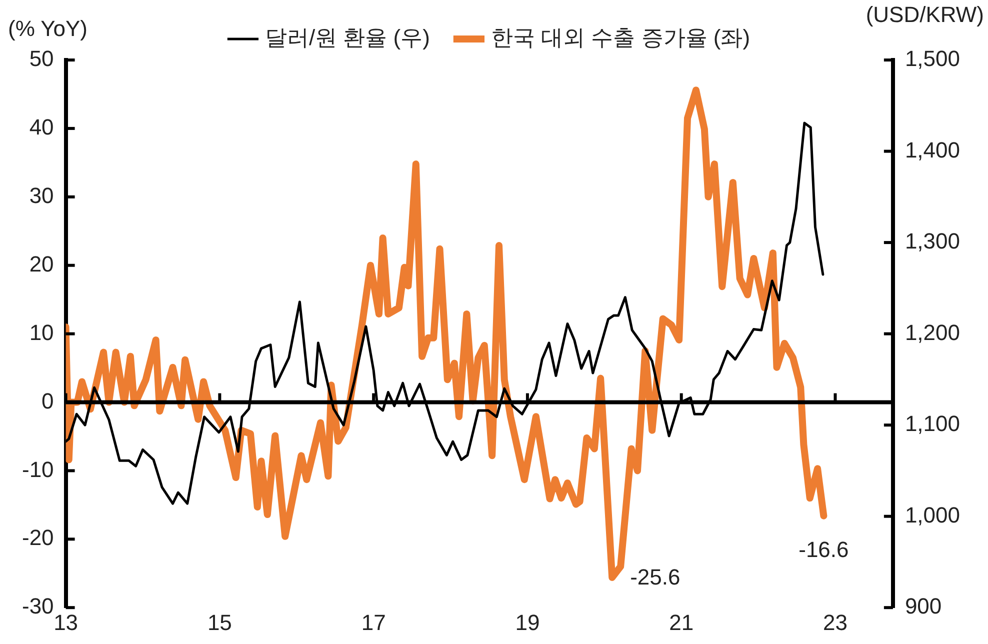 The height and width of the screenshot is (644, 988). Describe the element at coordinates (932, 332) in the screenshot. I see `y2-tick-label: 1,200` at that location.